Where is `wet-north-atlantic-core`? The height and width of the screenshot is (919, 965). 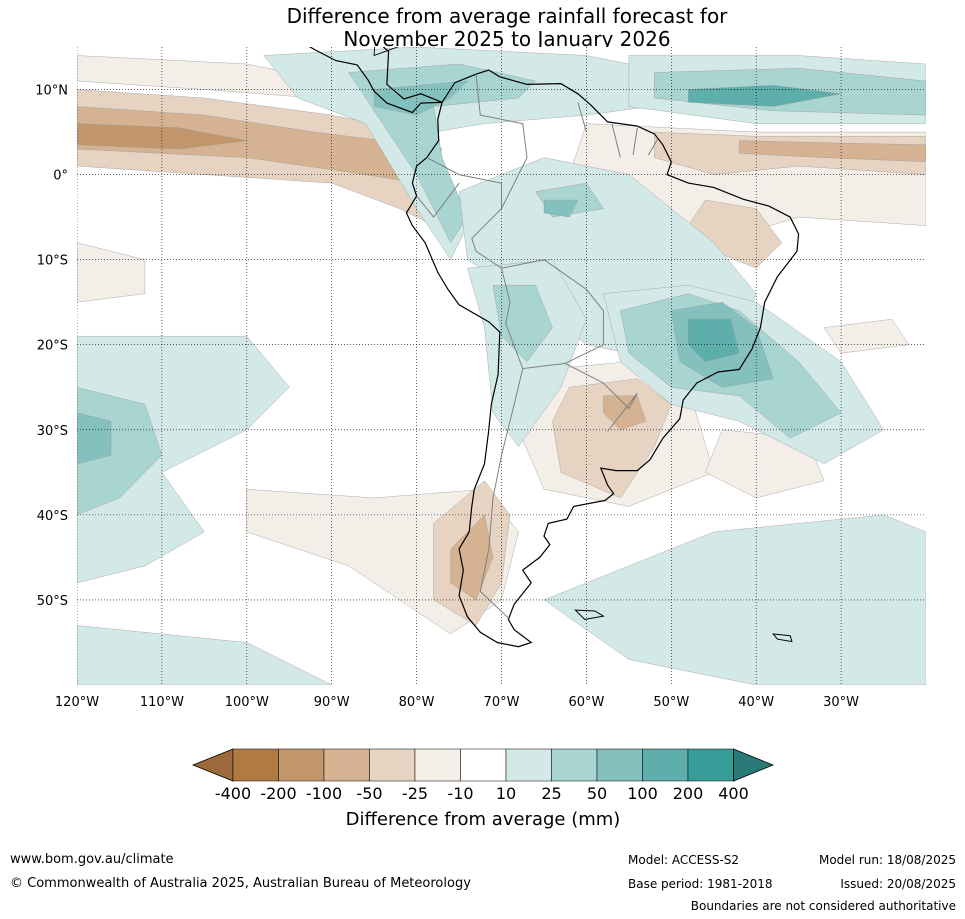
wet-north-atlantic-core is located at coordinates (765, 96).